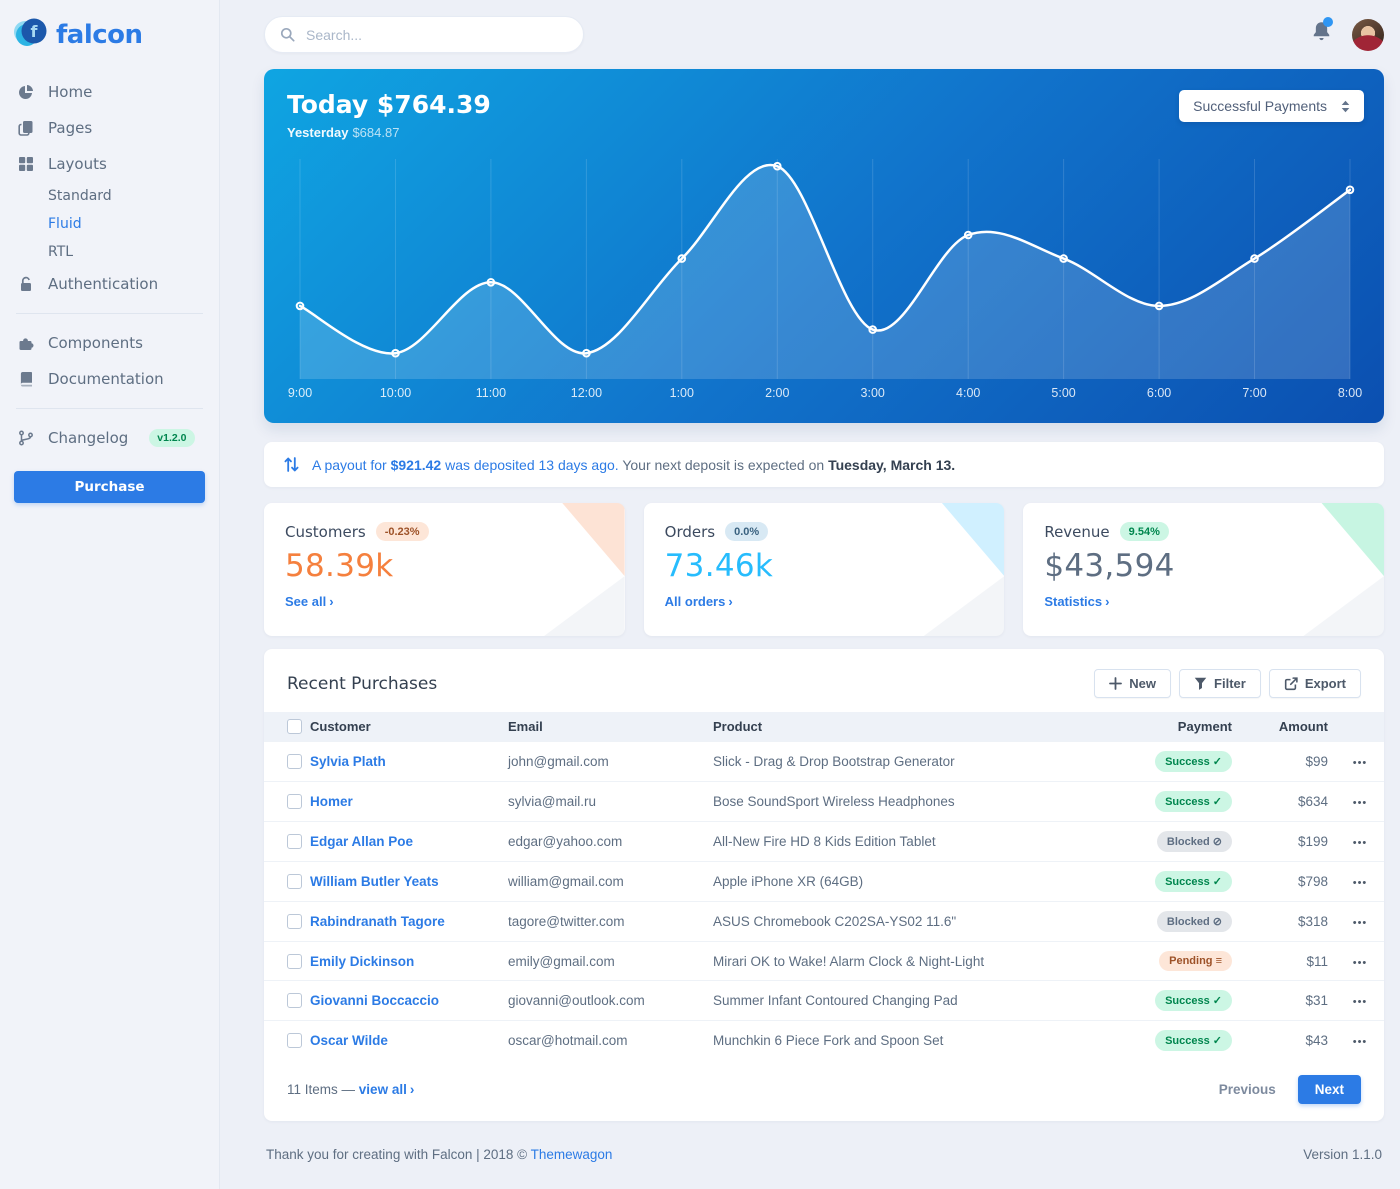 Image resolution: width=1400 pixels, height=1189 pixels. Describe the element at coordinates (1288, 841) in the screenshot. I see `amount-cell: $199` at that location.